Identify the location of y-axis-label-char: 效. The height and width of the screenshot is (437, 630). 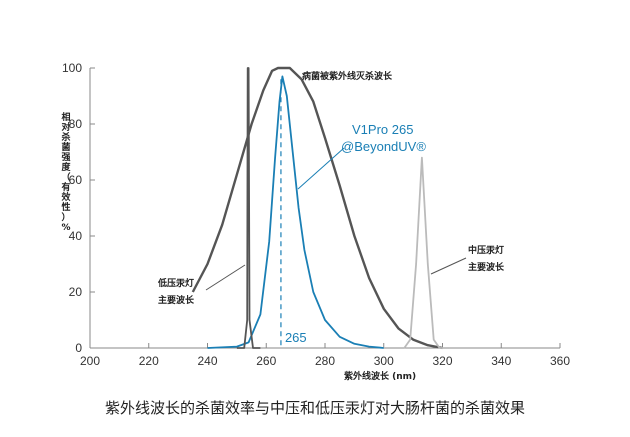
(66, 197).